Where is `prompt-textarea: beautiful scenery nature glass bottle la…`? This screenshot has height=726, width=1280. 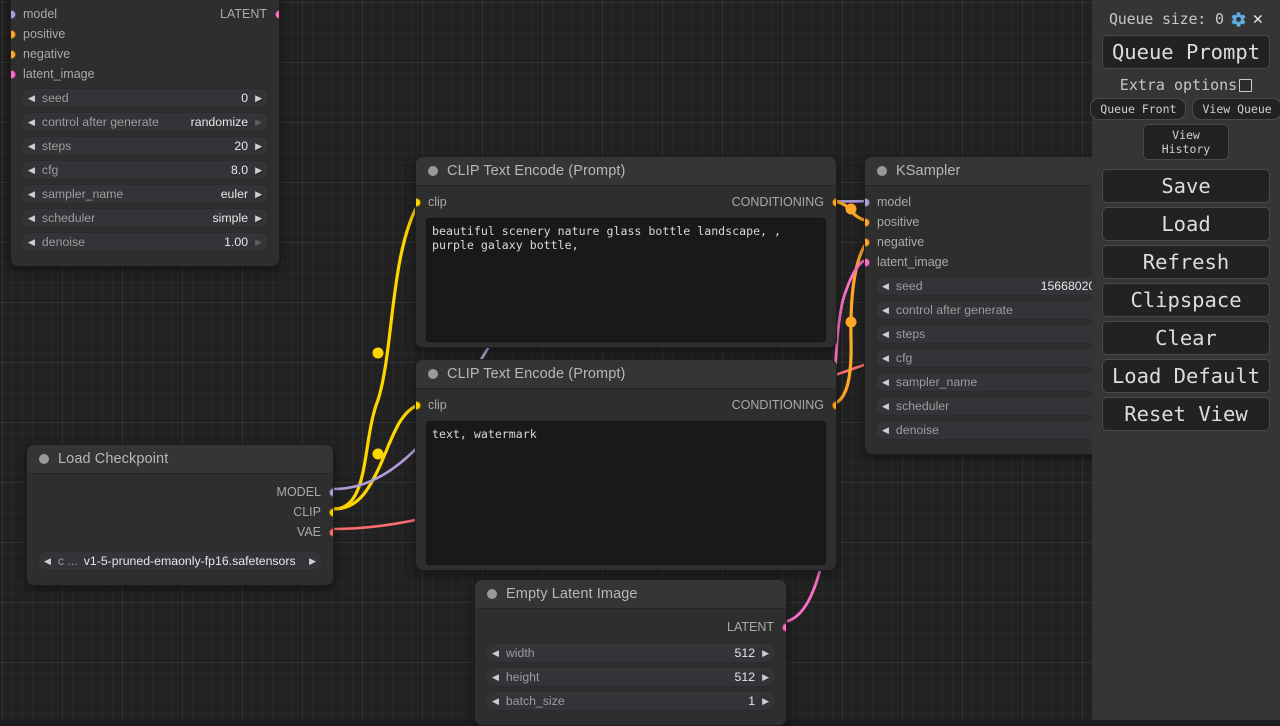
prompt-textarea: beautiful scenery nature glass bottle la… is located at coordinates (626, 280).